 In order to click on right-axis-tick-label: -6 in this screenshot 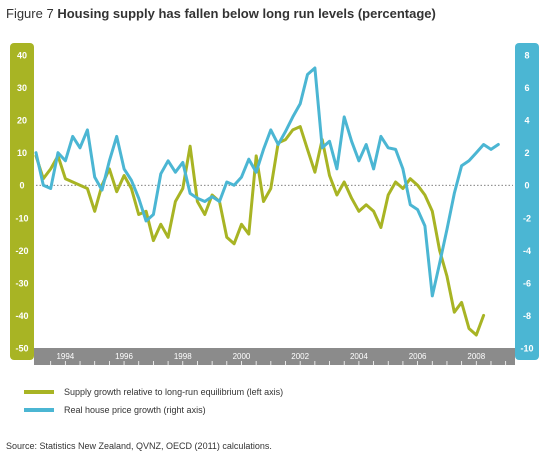, I will do `click(527, 283)`.